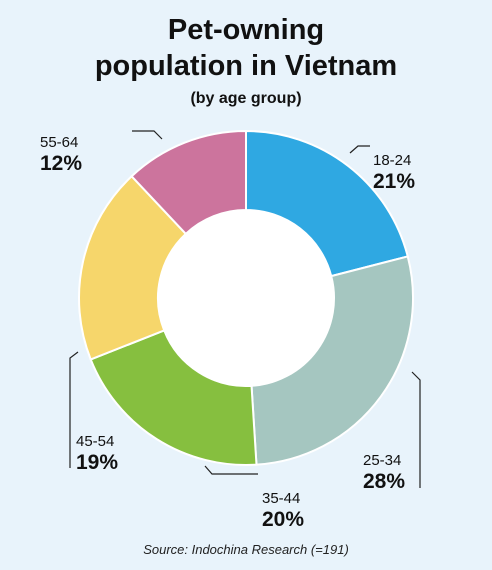  What do you see at coordinates (246, 549) in the screenshot?
I see `source-note: Source: Indochina Research (=191)` at bounding box center [246, 549].